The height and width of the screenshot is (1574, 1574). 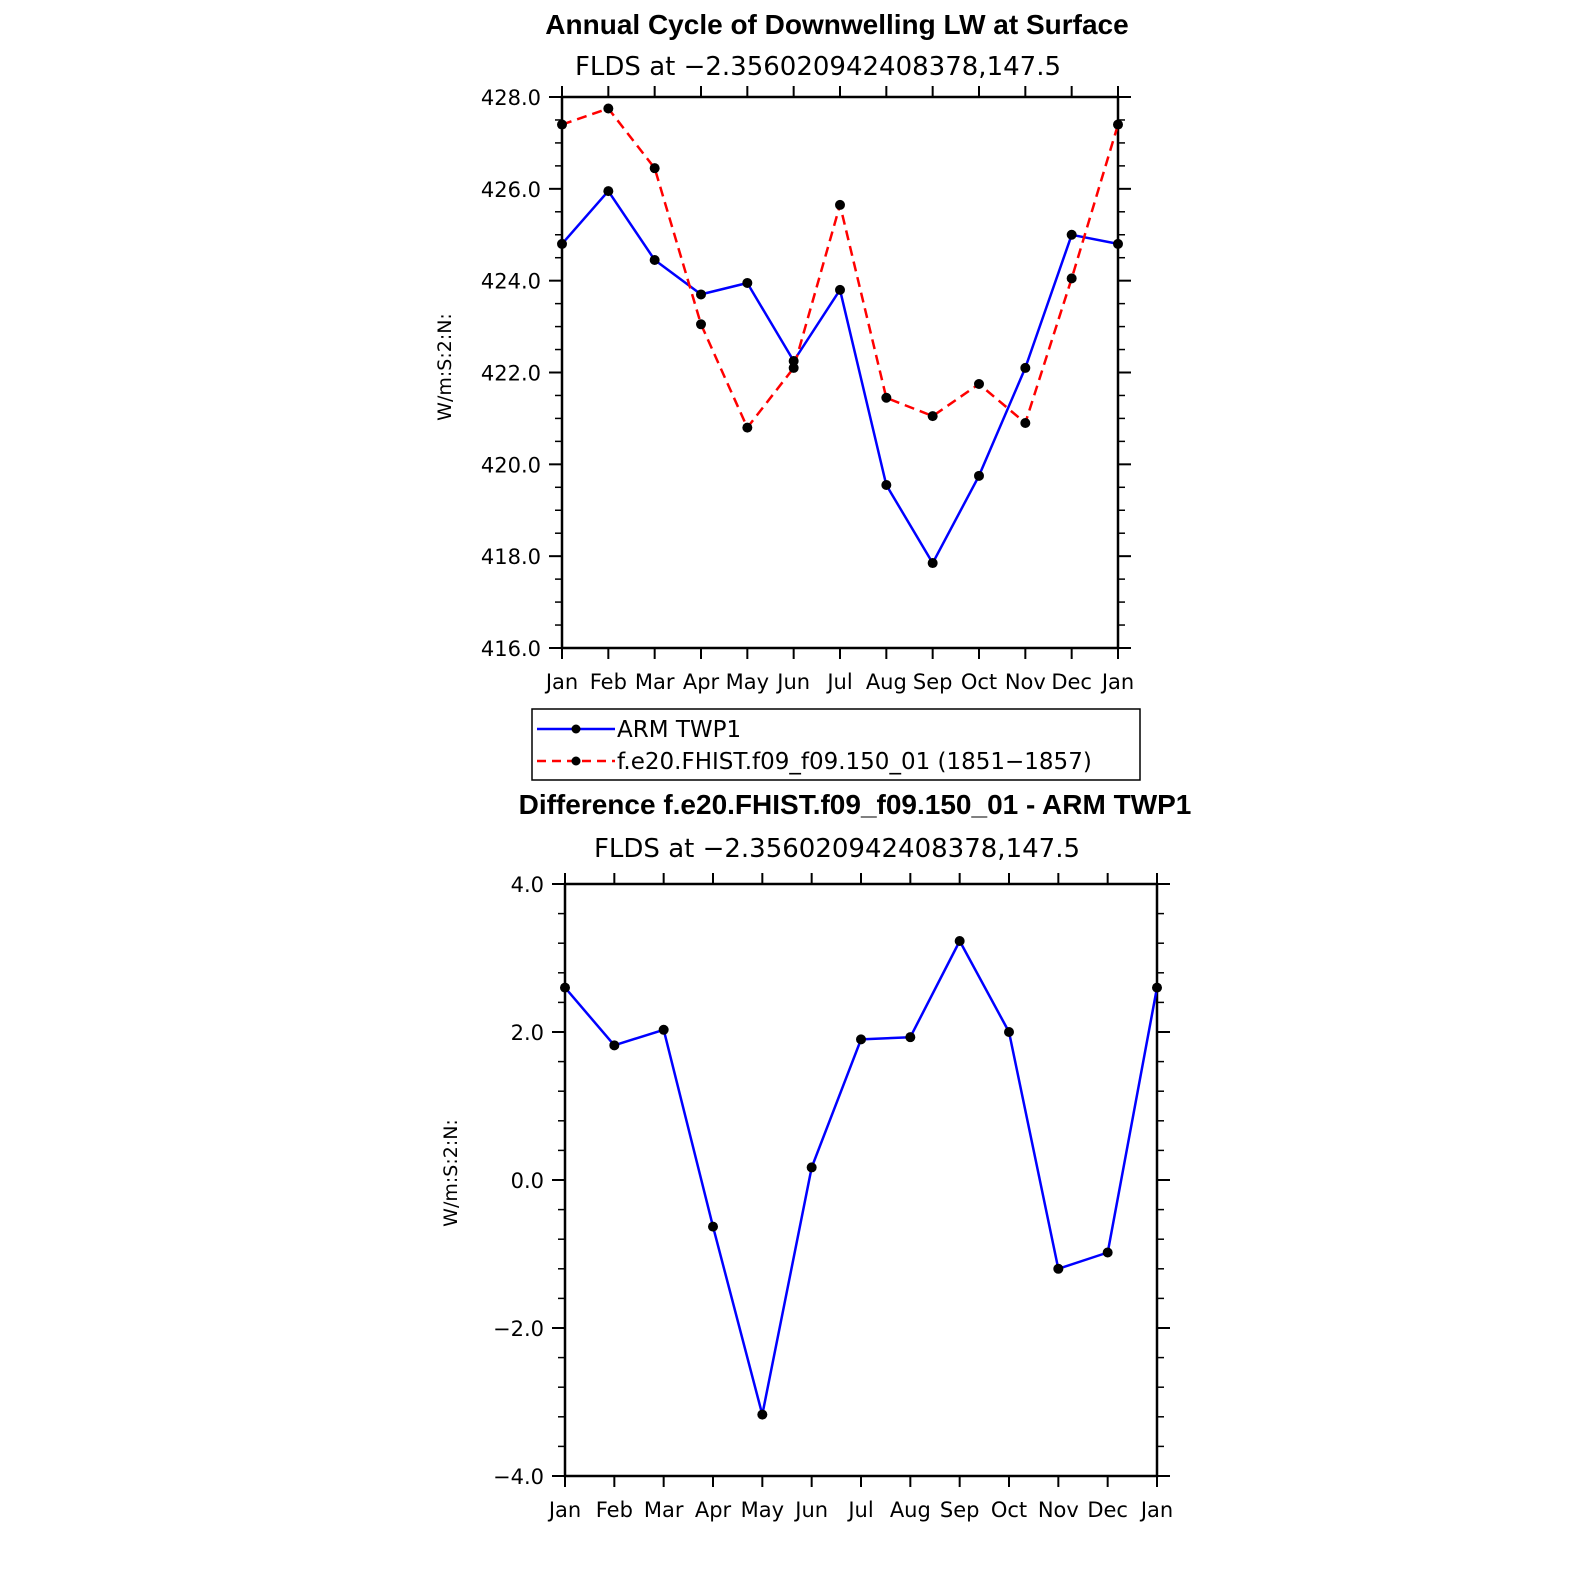 I want to click on bottom-chart-ylabel: W/m:S:2:N:, so click(x=451, y=1173).